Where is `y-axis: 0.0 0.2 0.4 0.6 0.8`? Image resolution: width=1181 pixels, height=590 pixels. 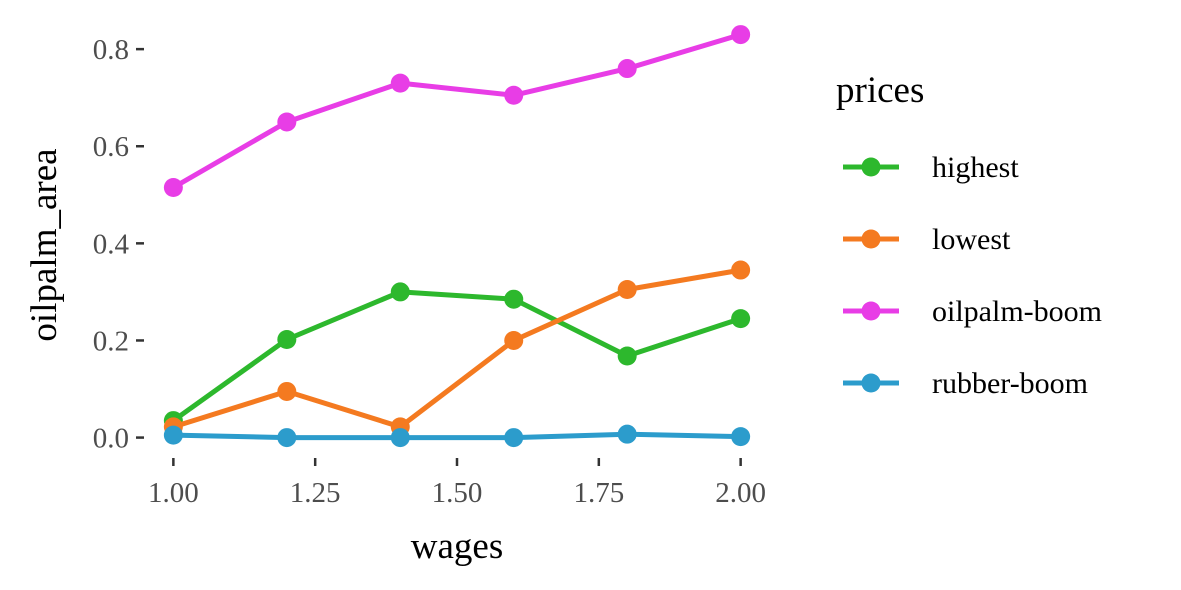 y-axis: 0.0 0.2 0.4 0.6 0.8 is located at coordinates (118, 244).